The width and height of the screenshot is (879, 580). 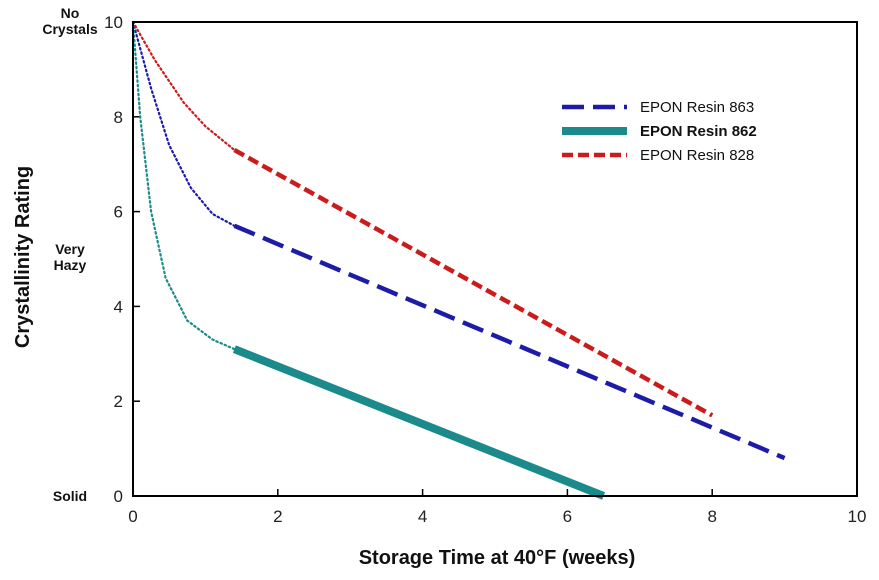 What do you see at coordinates (69, 29) in the screenshot?
I see `y-category-line: Crystals` at bounding box center [69, 29].